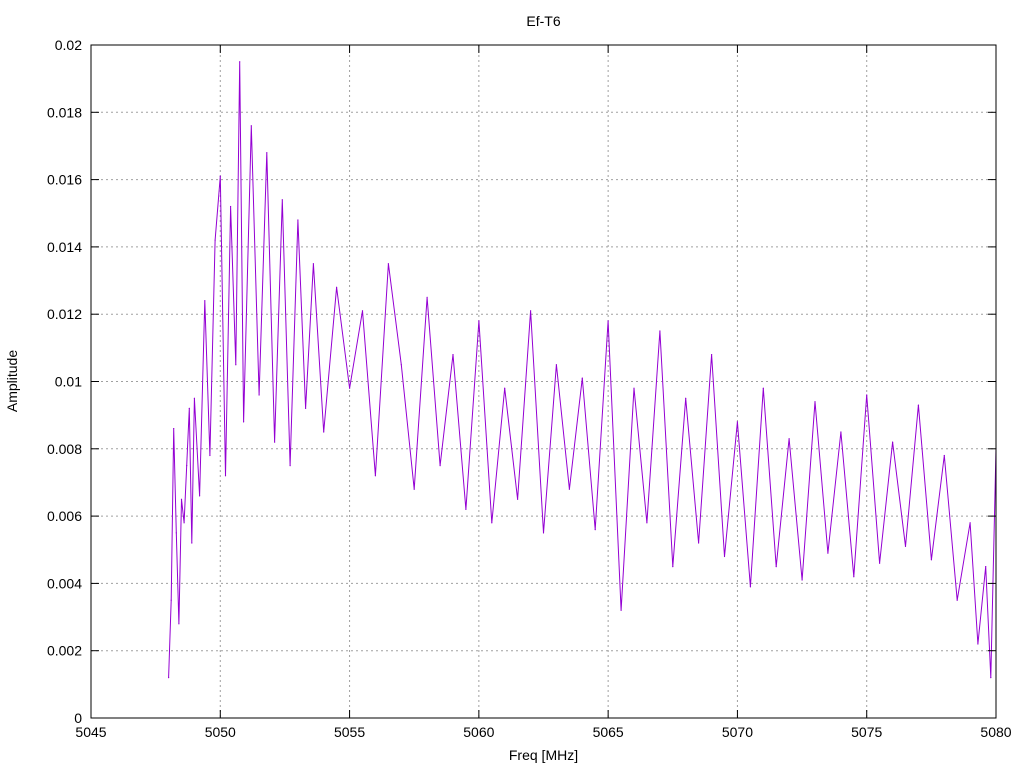  What do you see at coordinates (543, 21) in the screenshot?
I see `chart-title: Ef-T6` at bounding box center [543, 21].